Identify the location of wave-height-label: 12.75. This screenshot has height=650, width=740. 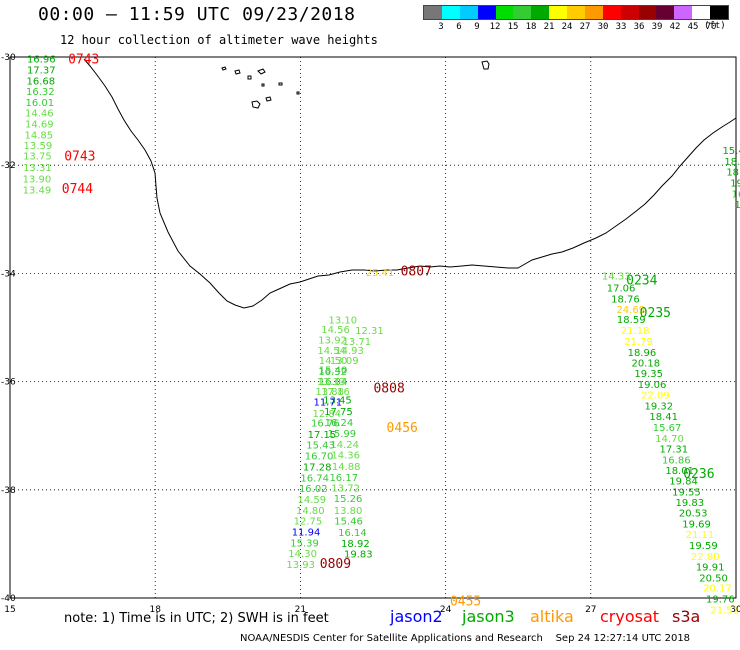
(308, 522).